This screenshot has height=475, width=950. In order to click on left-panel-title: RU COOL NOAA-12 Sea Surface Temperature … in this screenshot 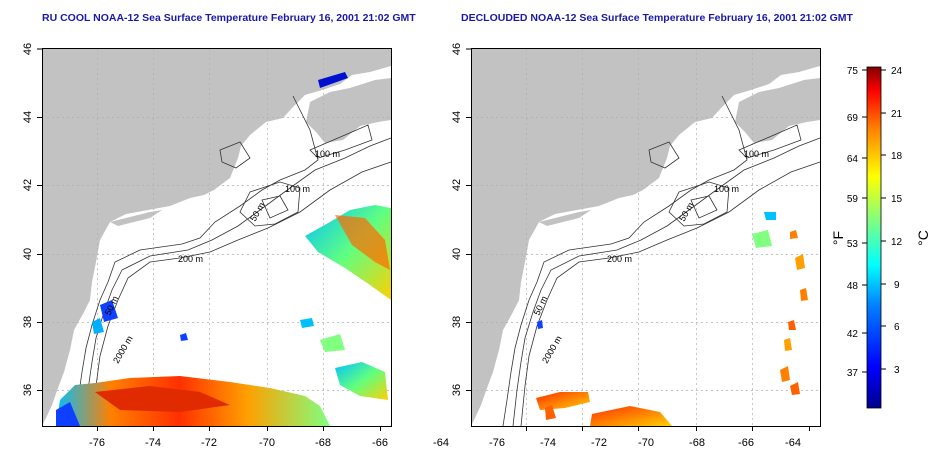, I will do `click(229, 18)`.